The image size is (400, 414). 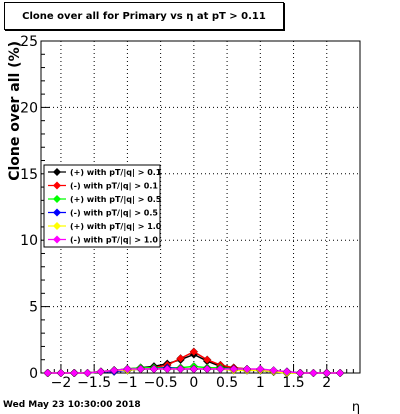 I want to click on y-tick-label: 5, so click(x=33, y=308).